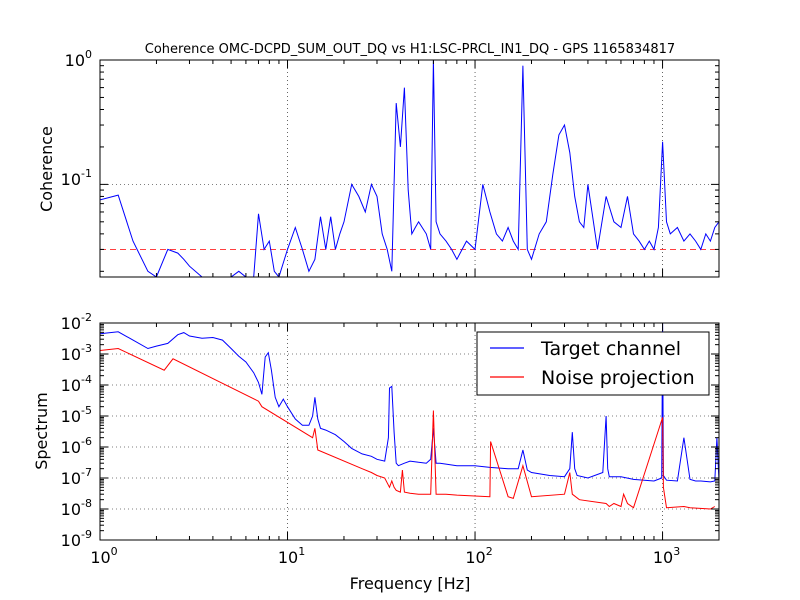 The width and height of the screenshot is (800, 600). I want to click on x-tick-exponent: 0, so click(114, 551).